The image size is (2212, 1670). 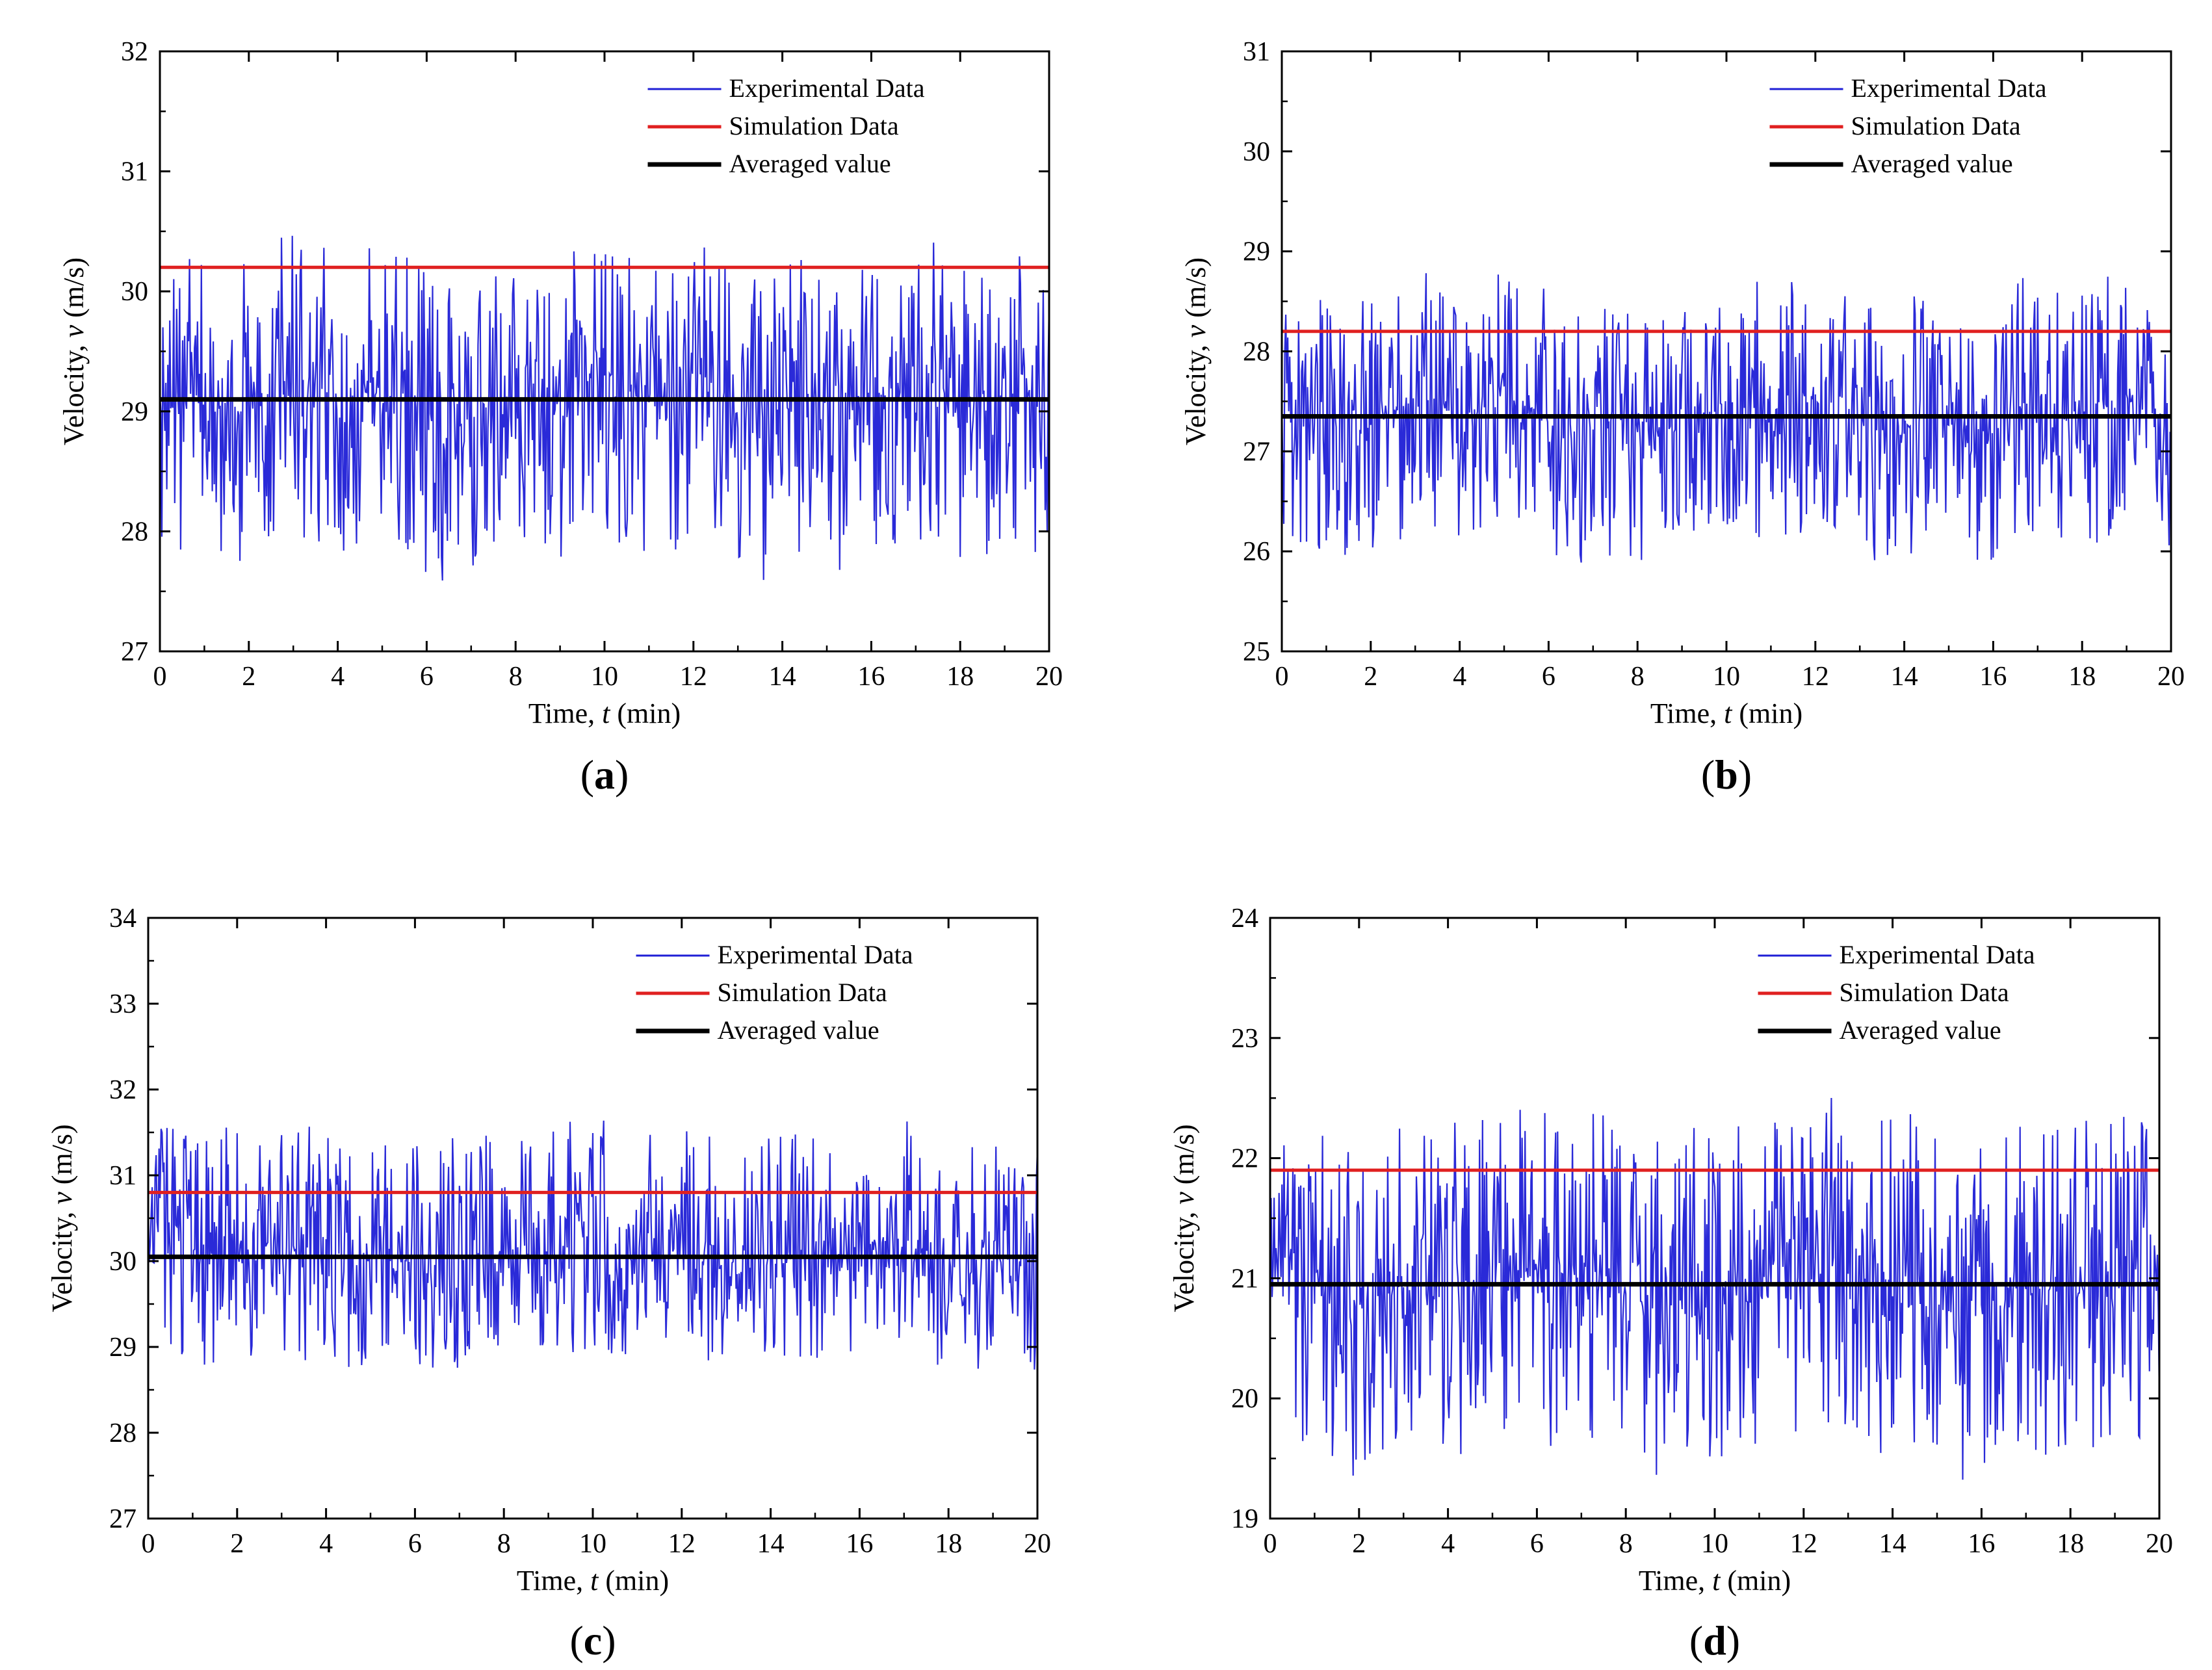 I want to click on y-tick-label: 20, so click(x=1244, y=1399).